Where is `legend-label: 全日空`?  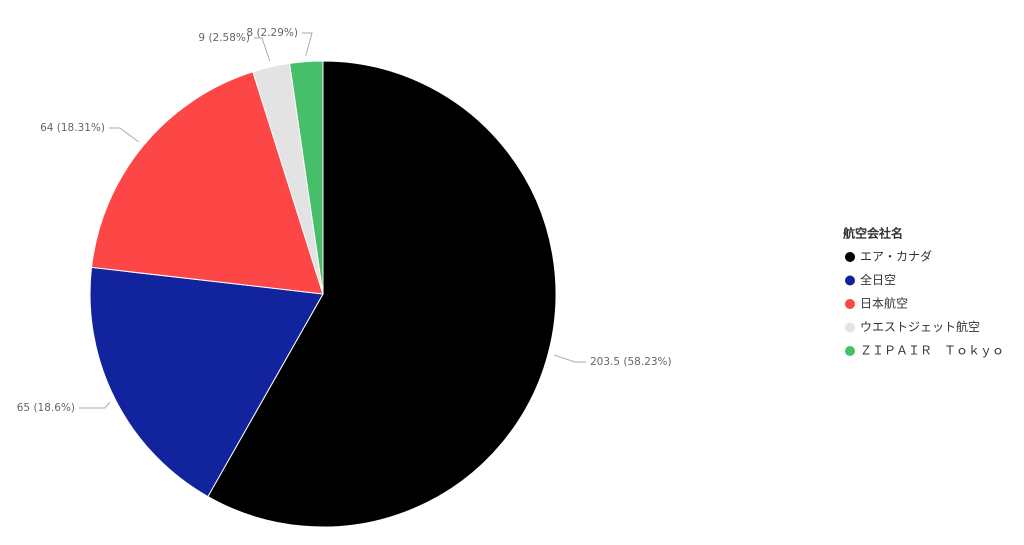 legend-label: 全日空 is located at coordinates (878, 279).